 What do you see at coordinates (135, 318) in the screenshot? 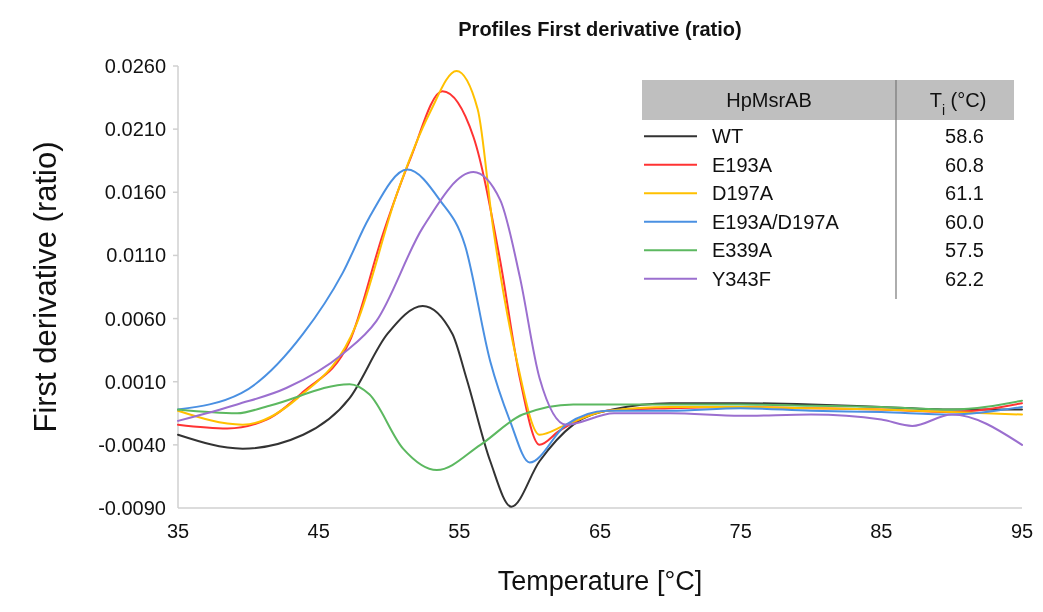
I see `y-tick-label: 0.0060` at bounding box center [135, 318].